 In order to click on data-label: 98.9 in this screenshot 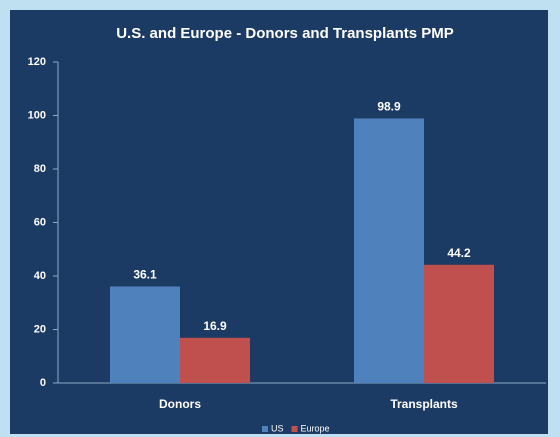, I will do `click(389, 107)`.